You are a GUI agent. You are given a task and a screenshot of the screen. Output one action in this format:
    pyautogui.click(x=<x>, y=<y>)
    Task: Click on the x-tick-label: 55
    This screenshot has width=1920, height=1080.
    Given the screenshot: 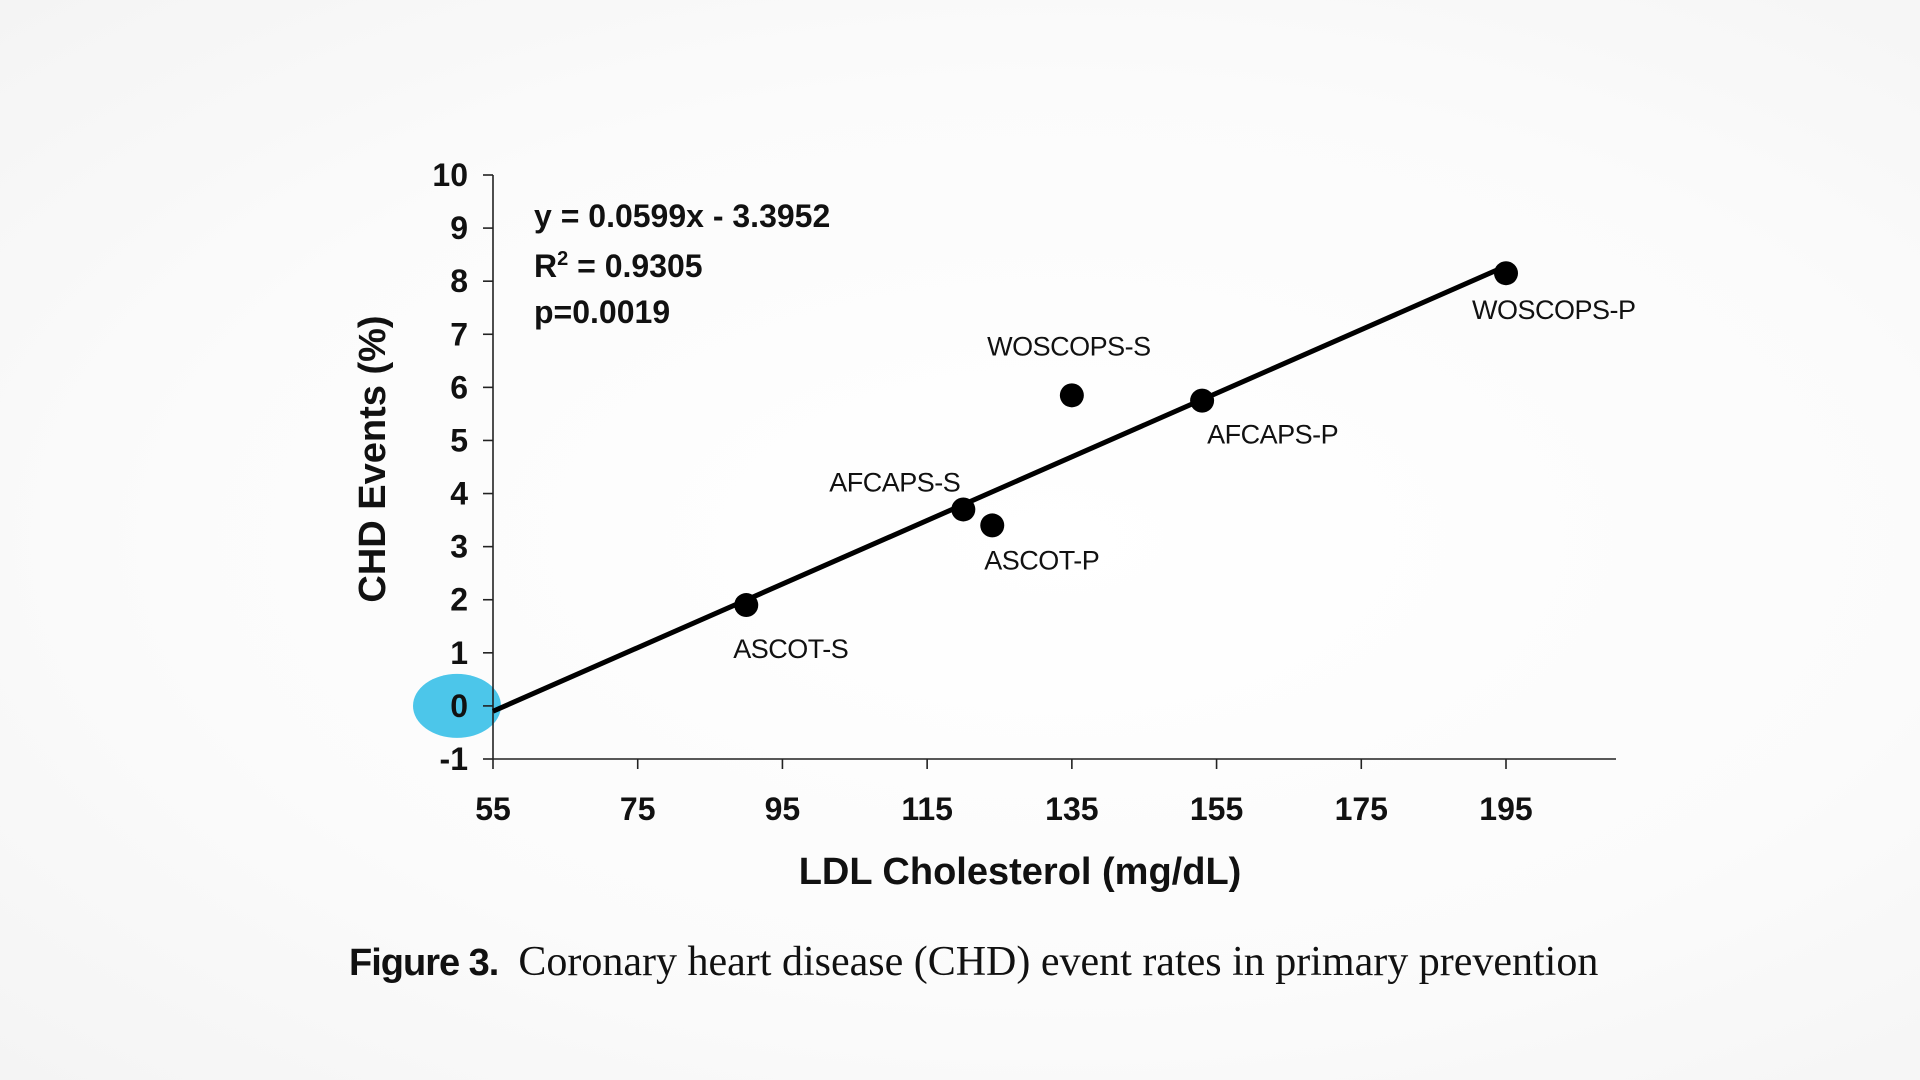 What is the action you would take?
    pyautogui.click(x=493, y=809)
    